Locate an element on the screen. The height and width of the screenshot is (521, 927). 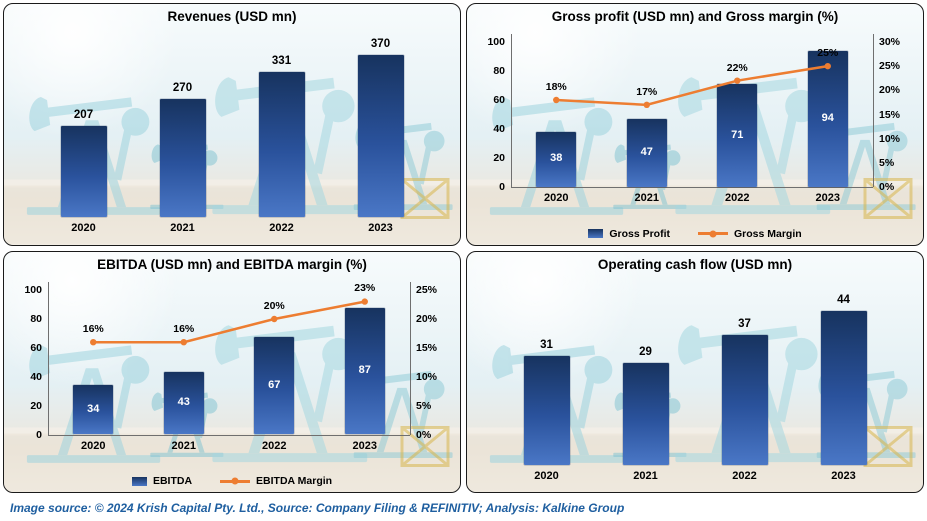
legend-item-line: EBITDA Margin is located at coordinates (276, 481).